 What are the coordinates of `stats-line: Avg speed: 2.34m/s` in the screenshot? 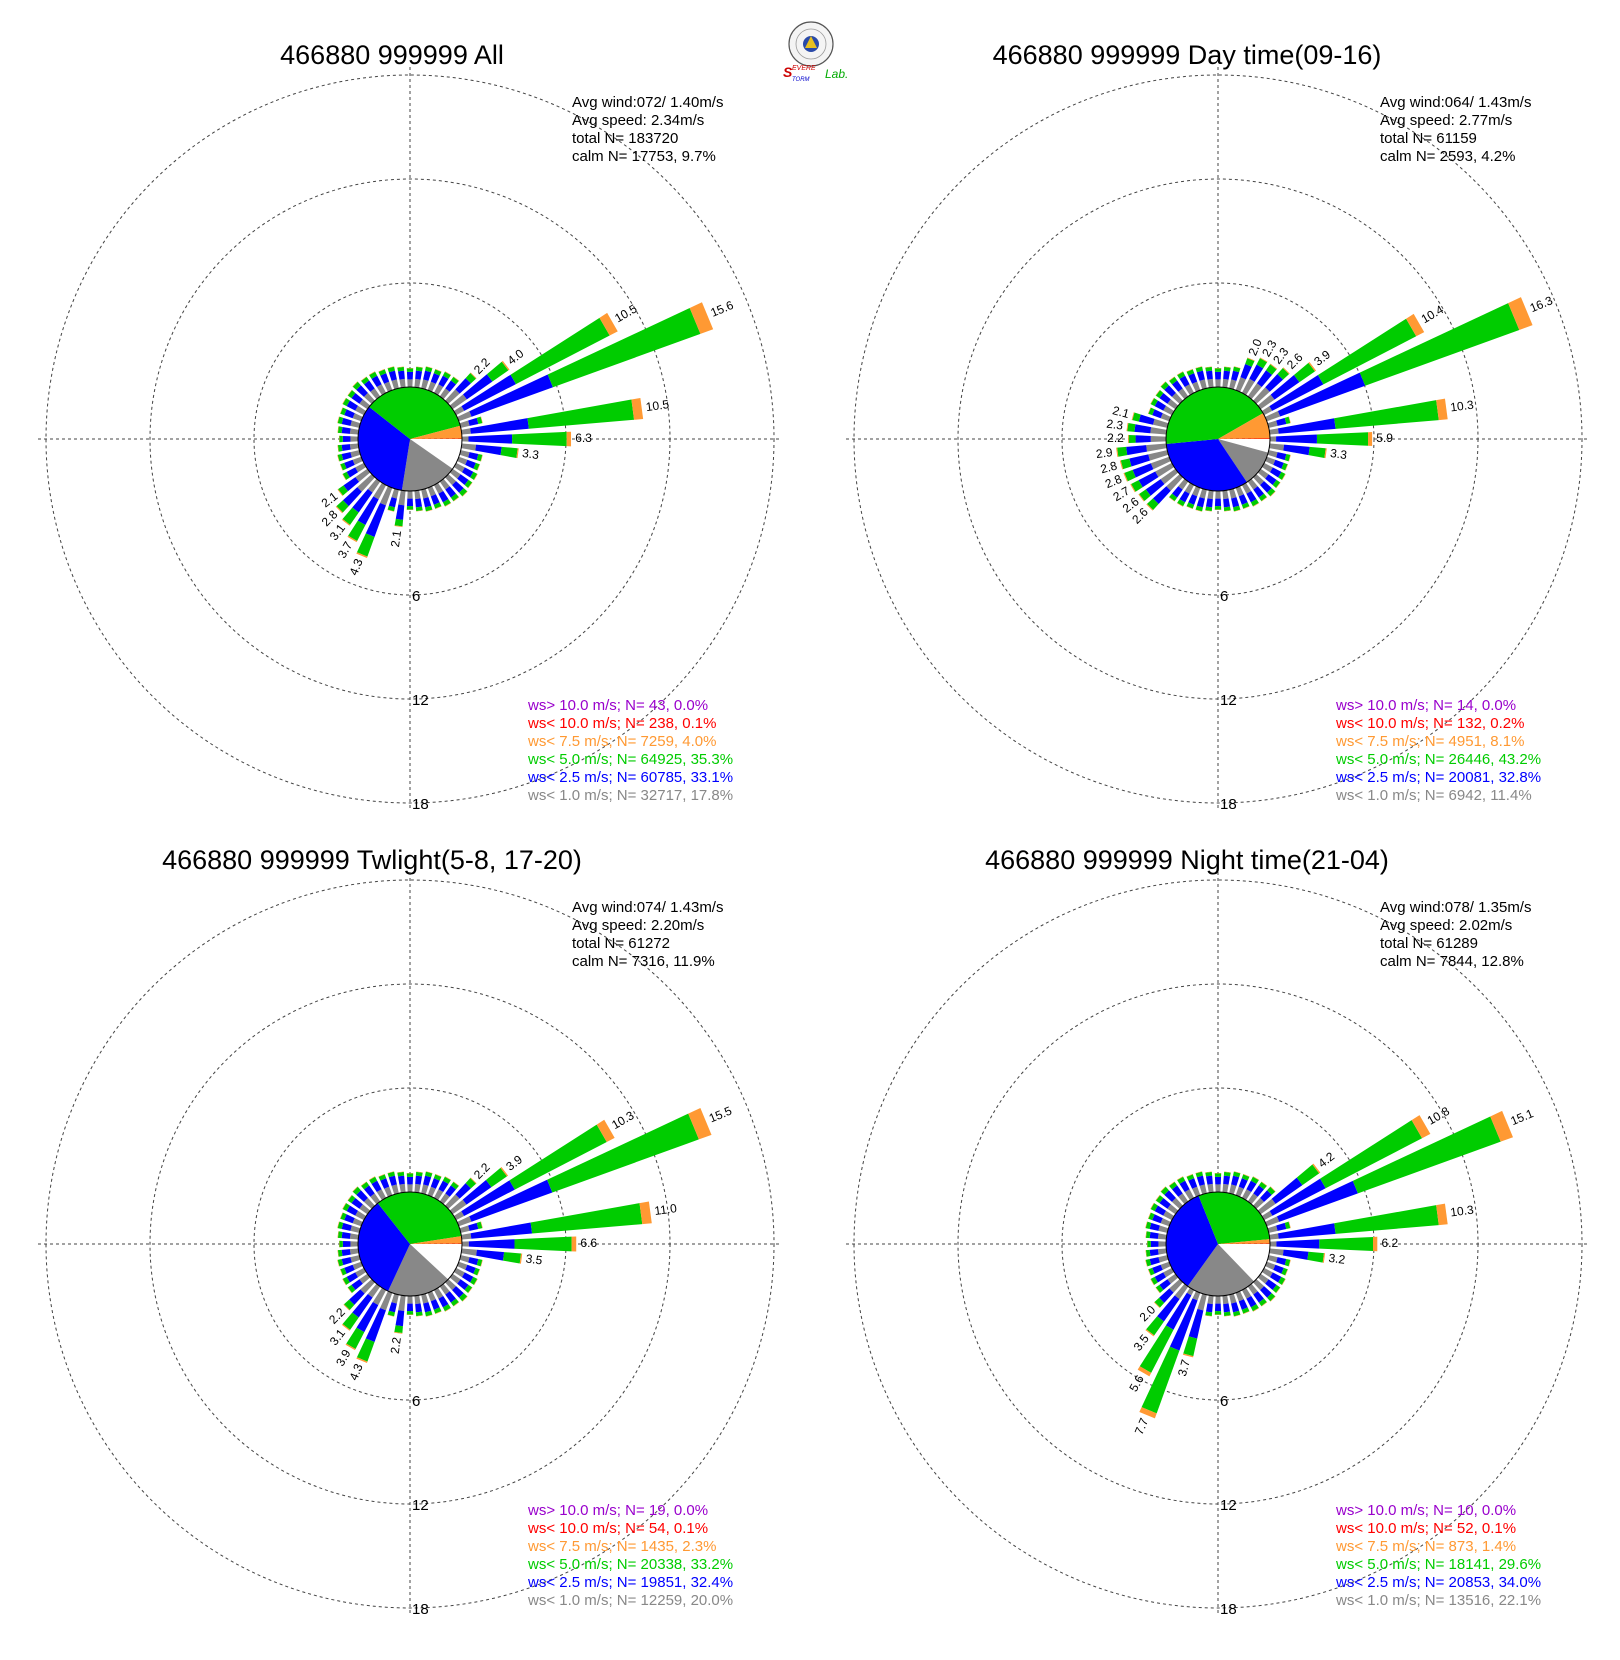 It's located at (638, 120).